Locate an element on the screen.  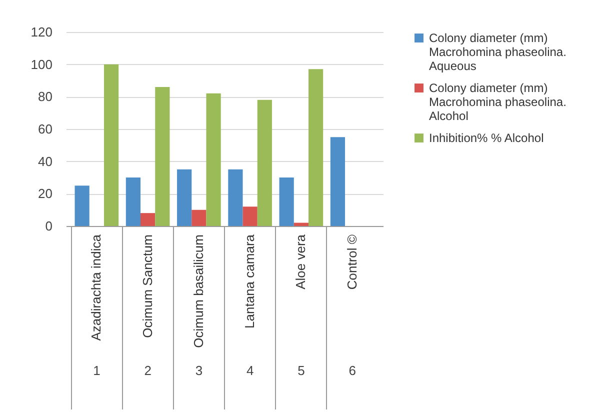
text: 4 is located at coordinates (250, 370).